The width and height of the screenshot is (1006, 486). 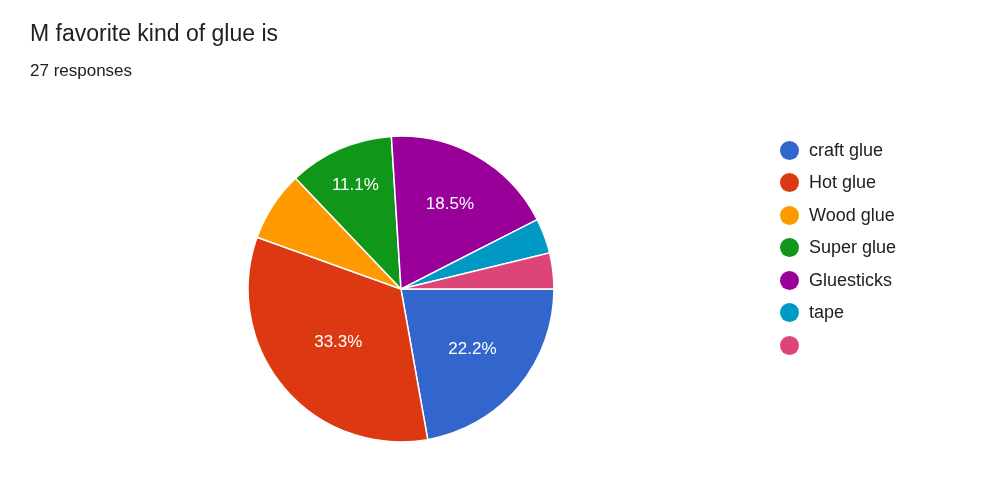 What do you see at coordinates (154, 33) in the screenshot?
I see `chart-title: M favorite kind of glue is` at bounding box center [154, 33].